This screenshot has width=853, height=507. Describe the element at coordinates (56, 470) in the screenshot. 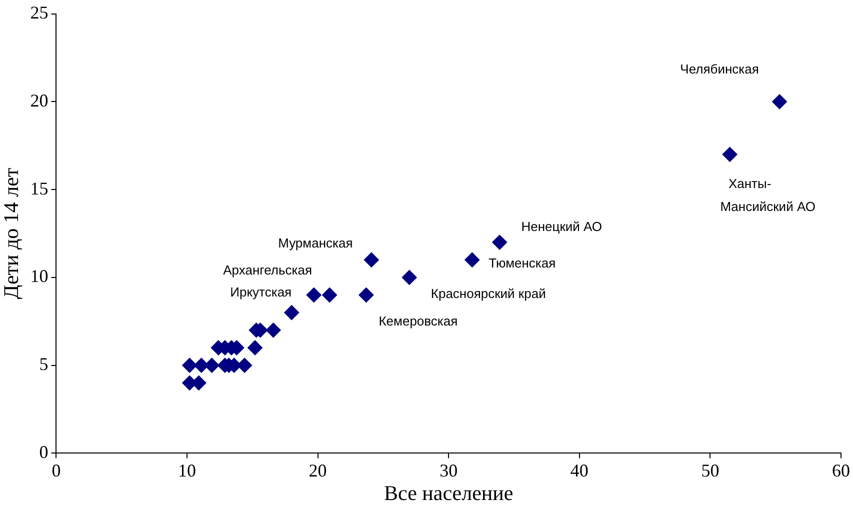

I see `x-tick-label: 0` at that location.